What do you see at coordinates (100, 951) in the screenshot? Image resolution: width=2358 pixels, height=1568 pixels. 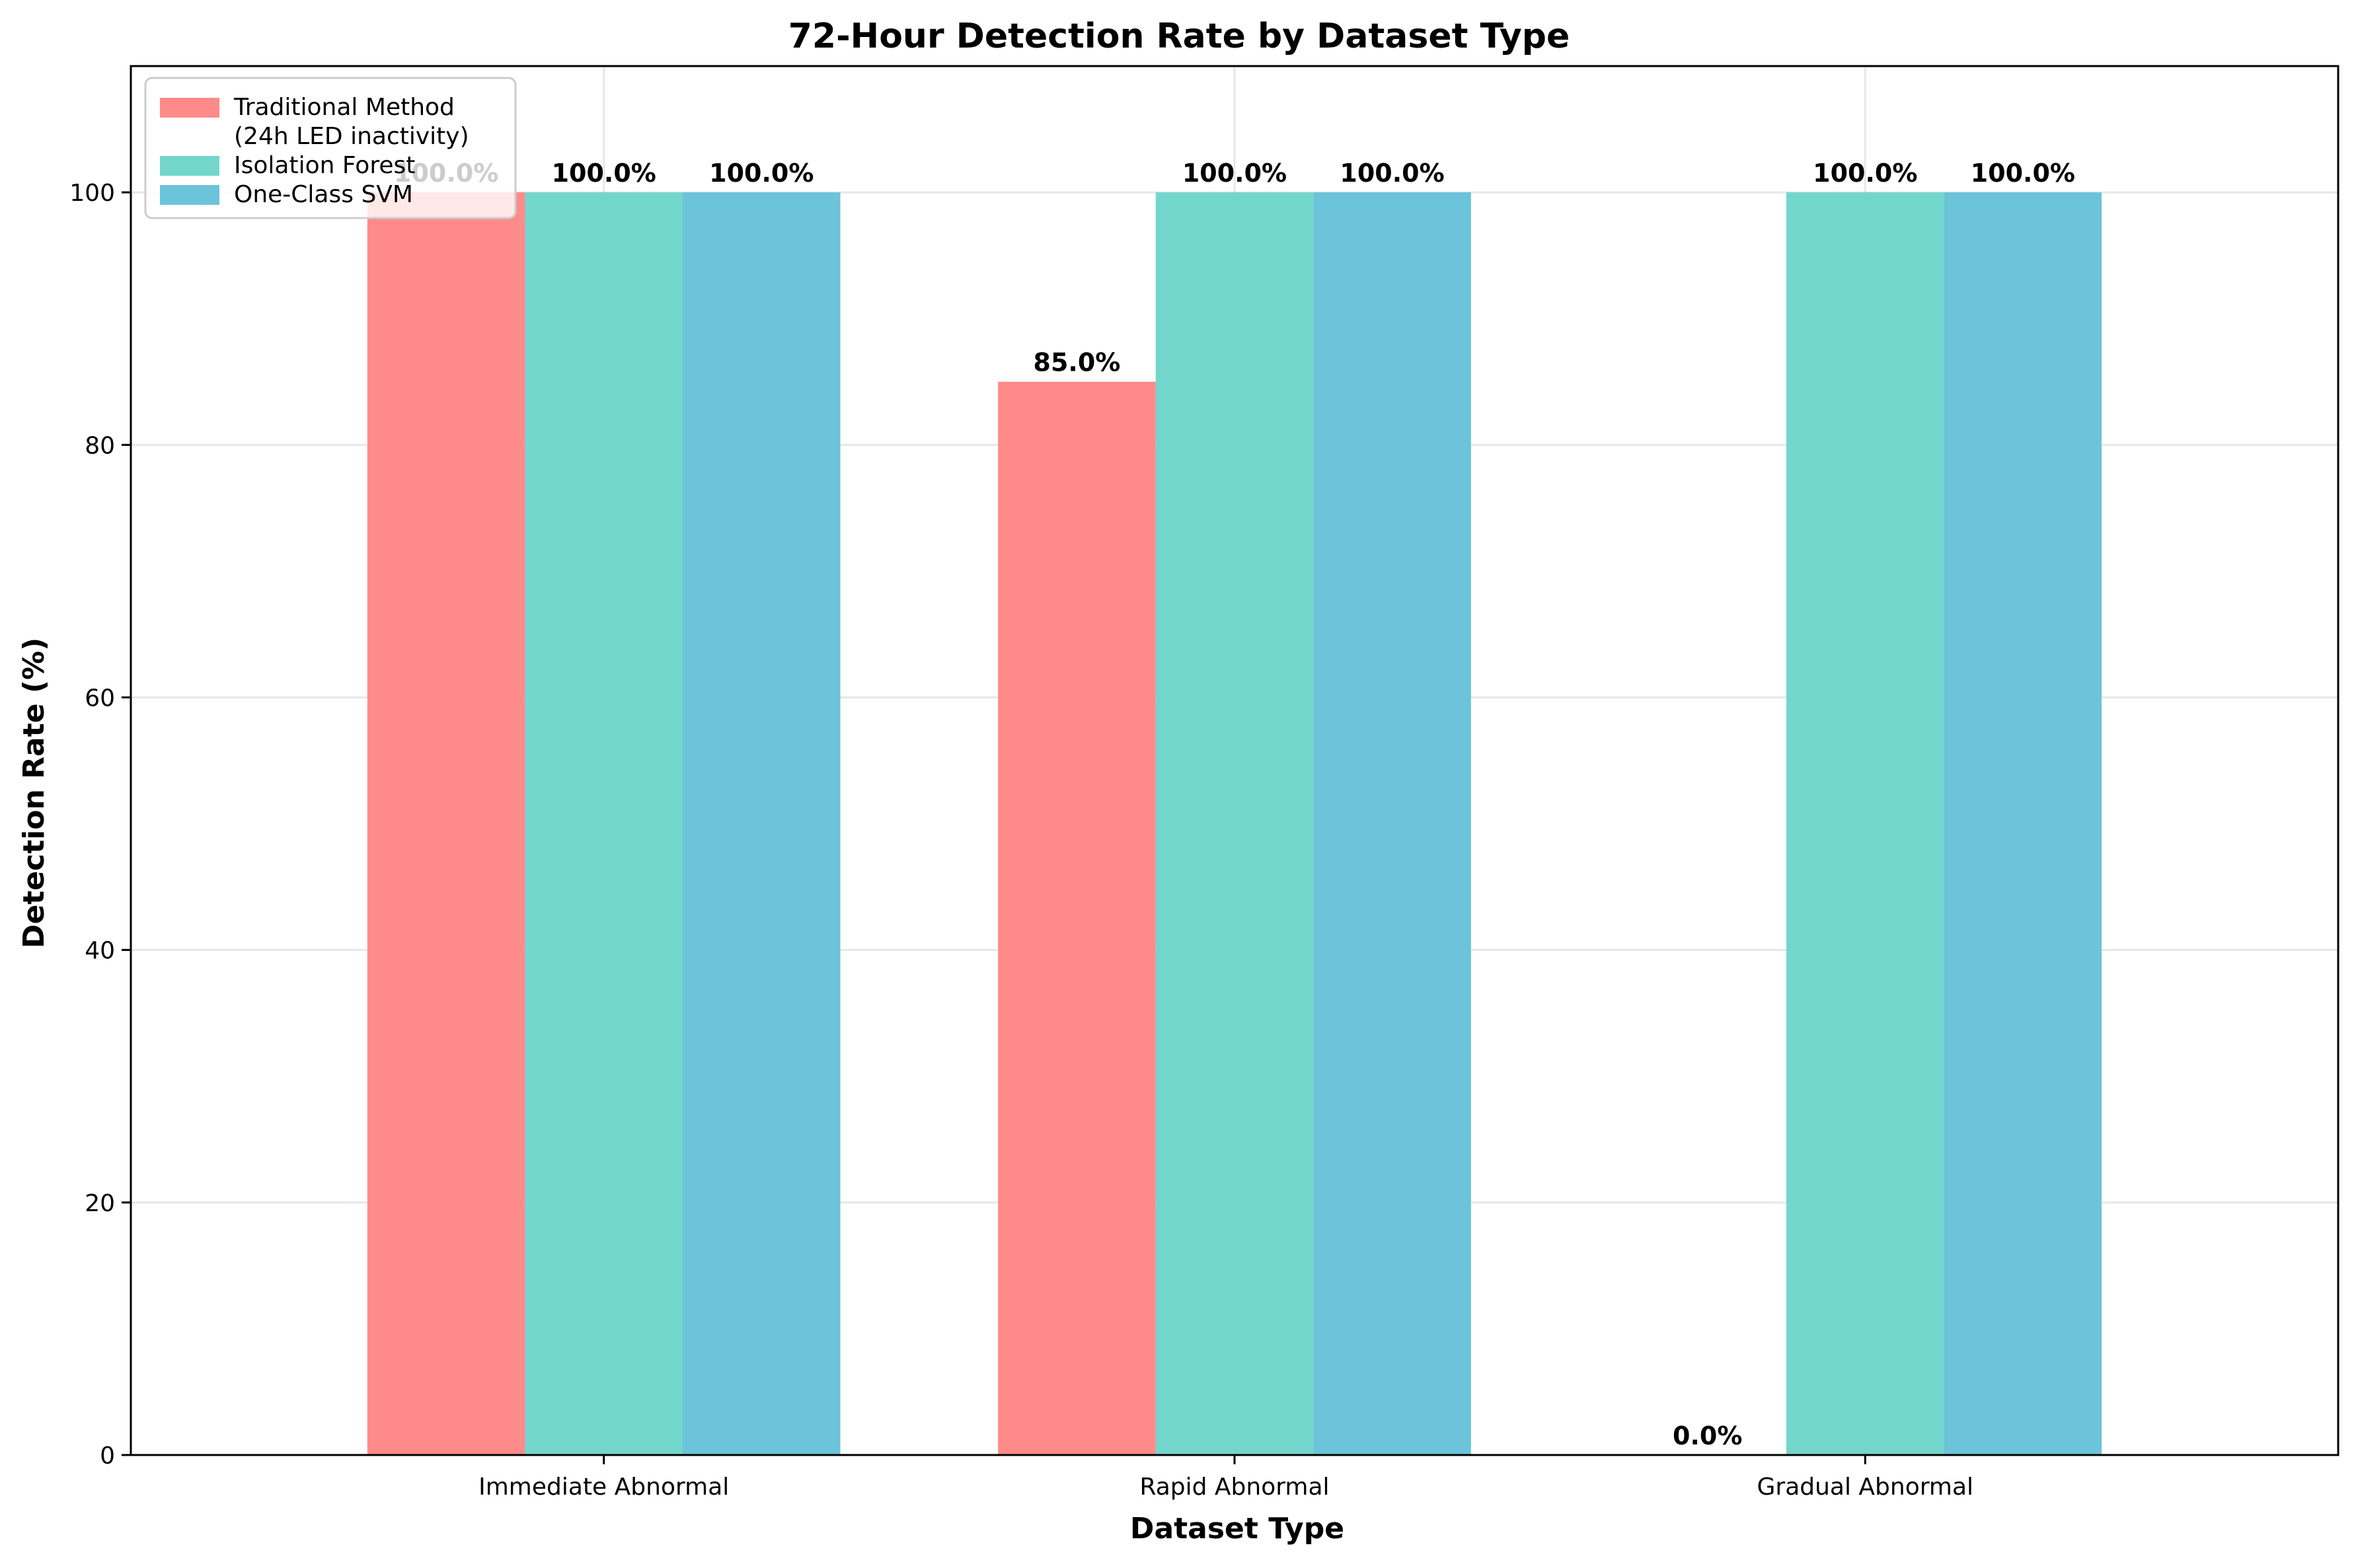 I see `y-tick-label: 40` at bounding box center [100, 951].